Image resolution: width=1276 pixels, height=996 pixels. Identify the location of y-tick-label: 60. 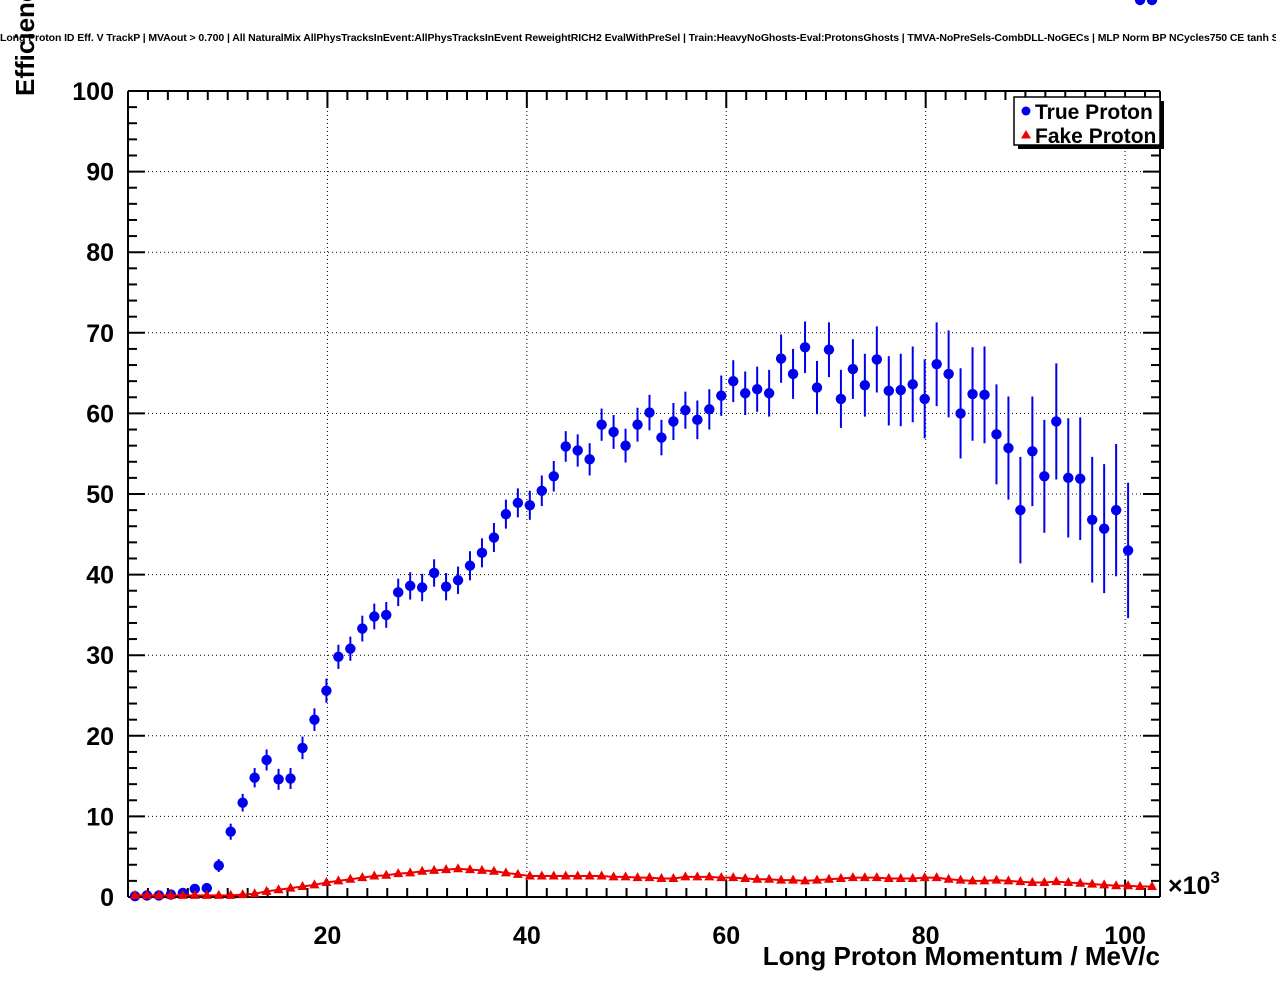
(100, 414).